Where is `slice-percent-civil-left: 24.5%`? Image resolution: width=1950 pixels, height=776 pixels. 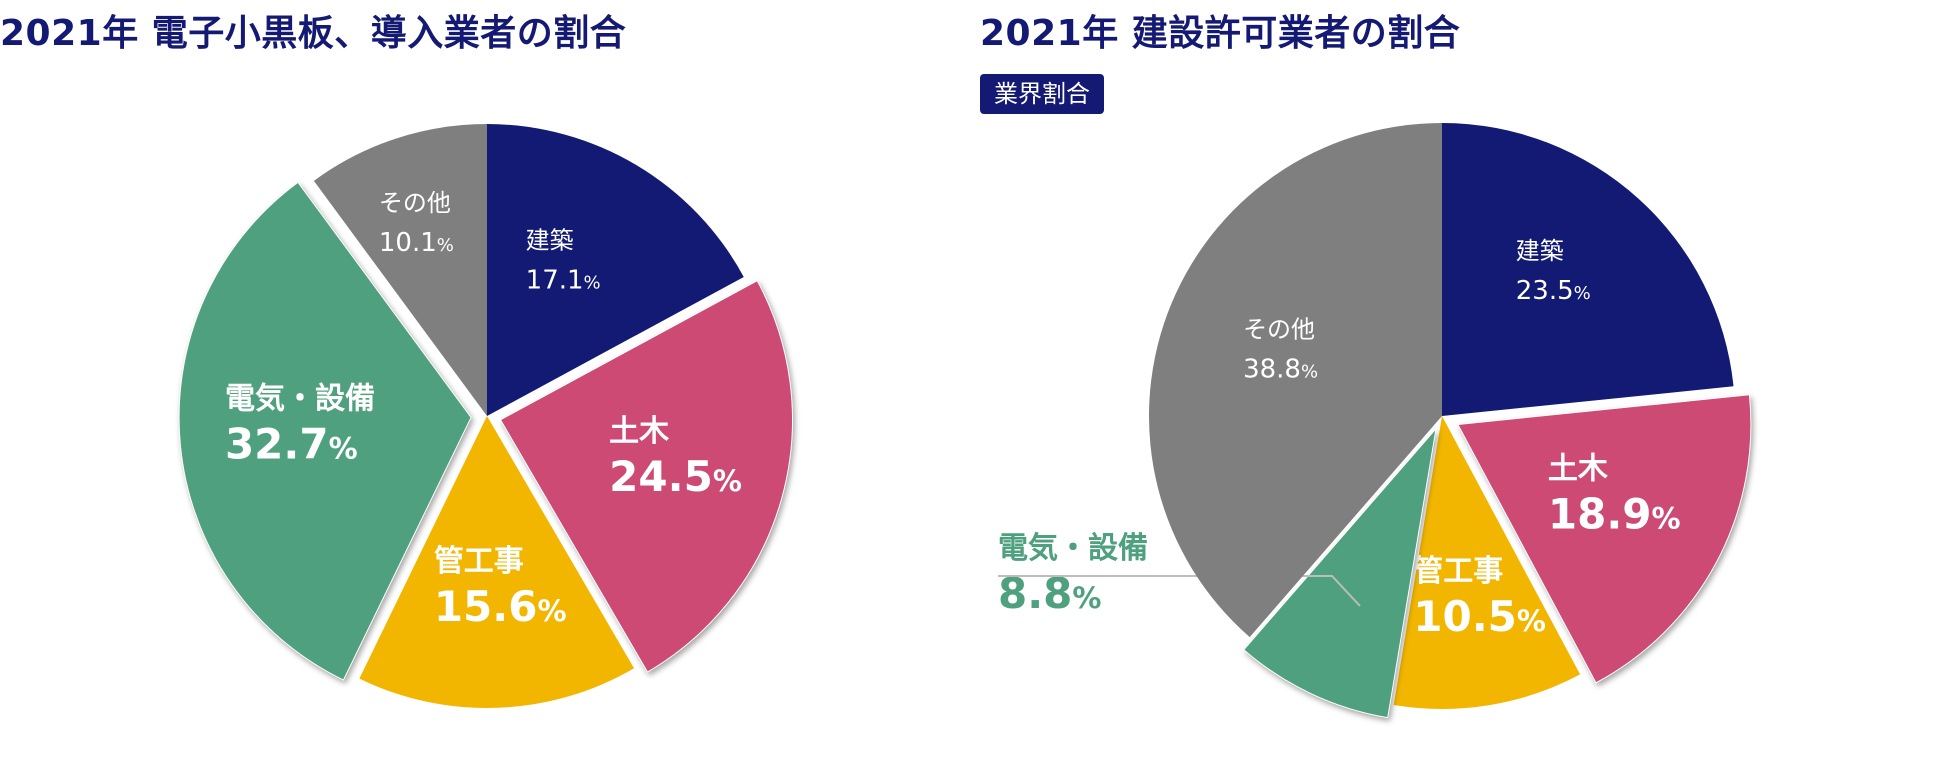 slice-percent-civil-left: 24.5% is located at coordinates (675, 476).